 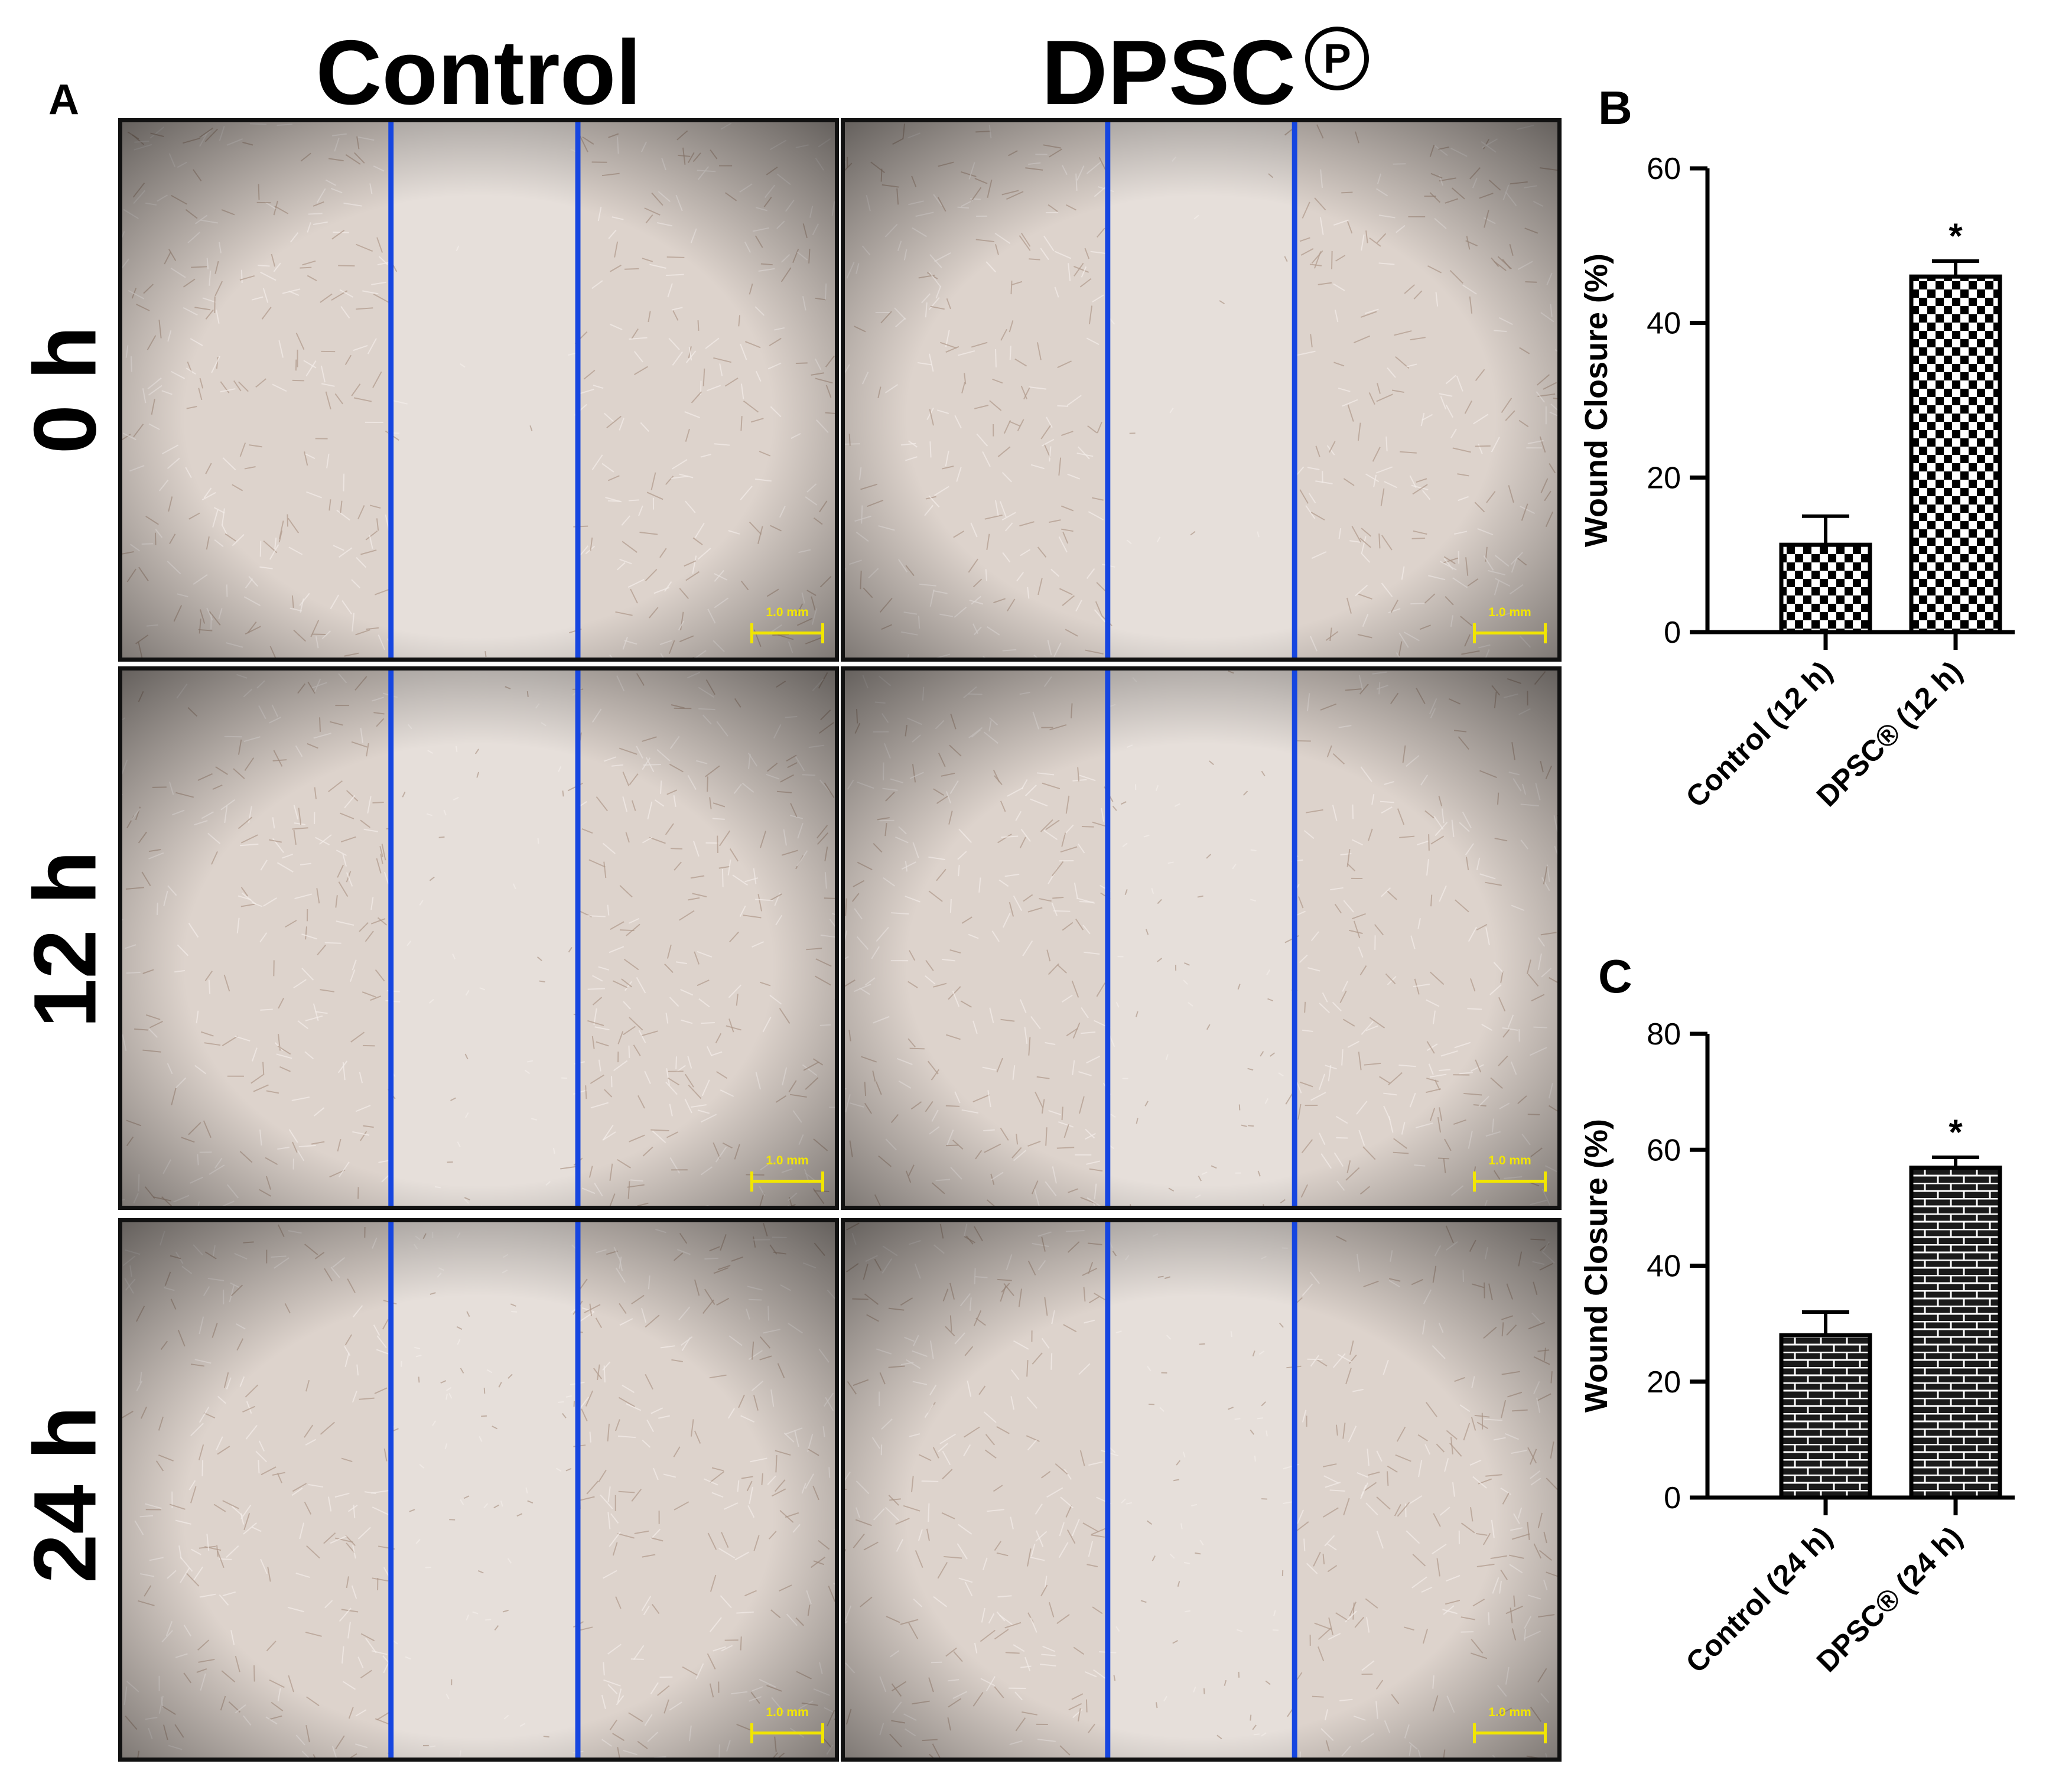 What do you see at coordinates (1201, 938) in the screenshot?
I see `micrograph-dpsc-12h: 1.0 mm` at bounding box center [1201, 938].